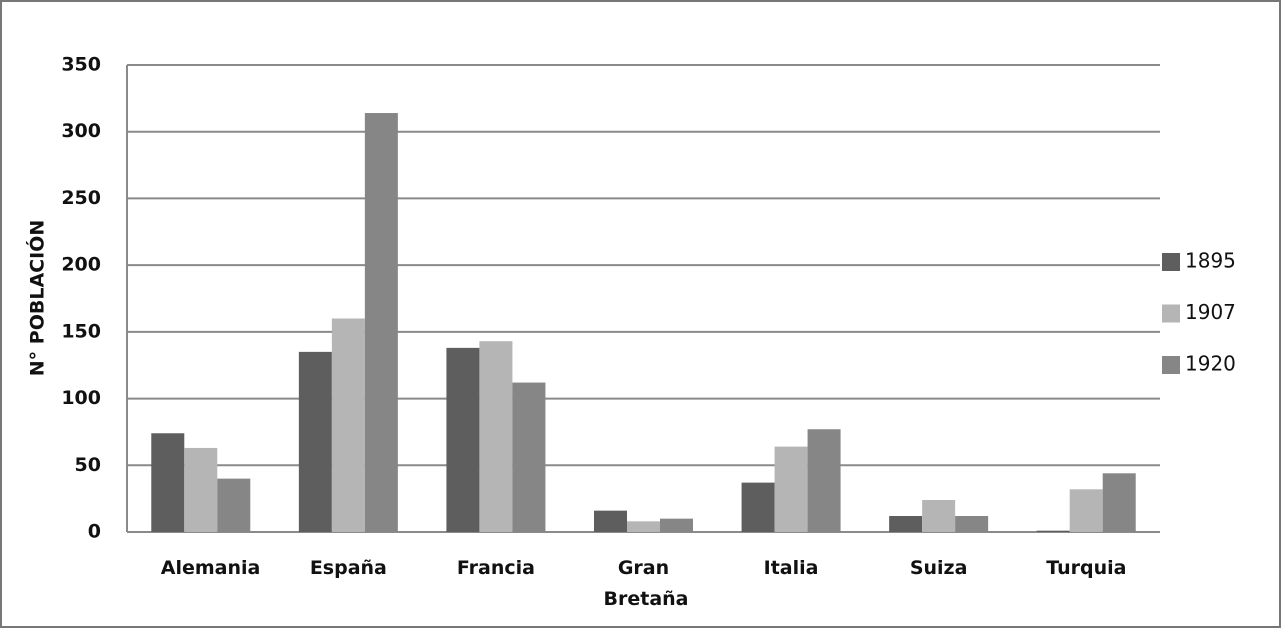 Image resolution: width=1283 pixels, height=629 pixels. Describe the element at coordinates (81, 131) in the screenshot. I see `y-tick-label: 300` at that location.